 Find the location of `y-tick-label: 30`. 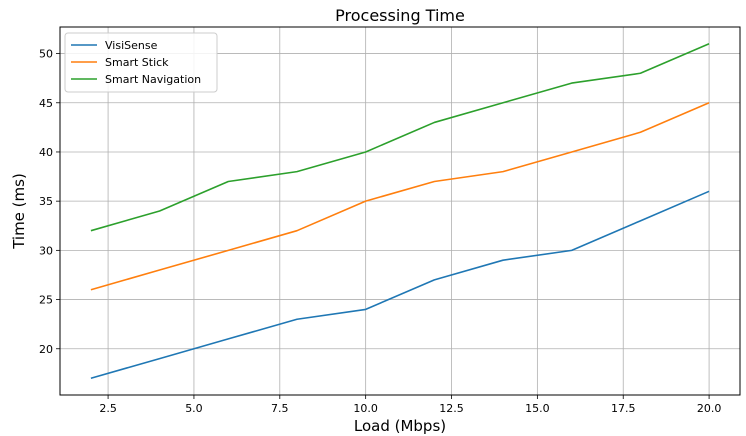

y-tick-label: 30 is located at coordinates (46, 250).